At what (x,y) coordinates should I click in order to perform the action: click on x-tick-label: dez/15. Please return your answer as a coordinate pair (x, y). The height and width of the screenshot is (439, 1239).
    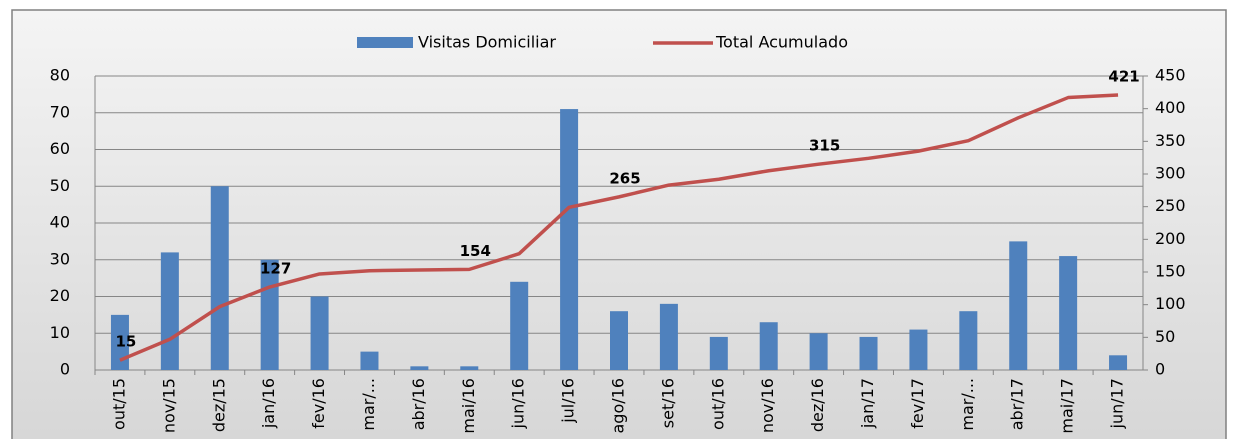
    Looking at the image, I should click on (218, 405).